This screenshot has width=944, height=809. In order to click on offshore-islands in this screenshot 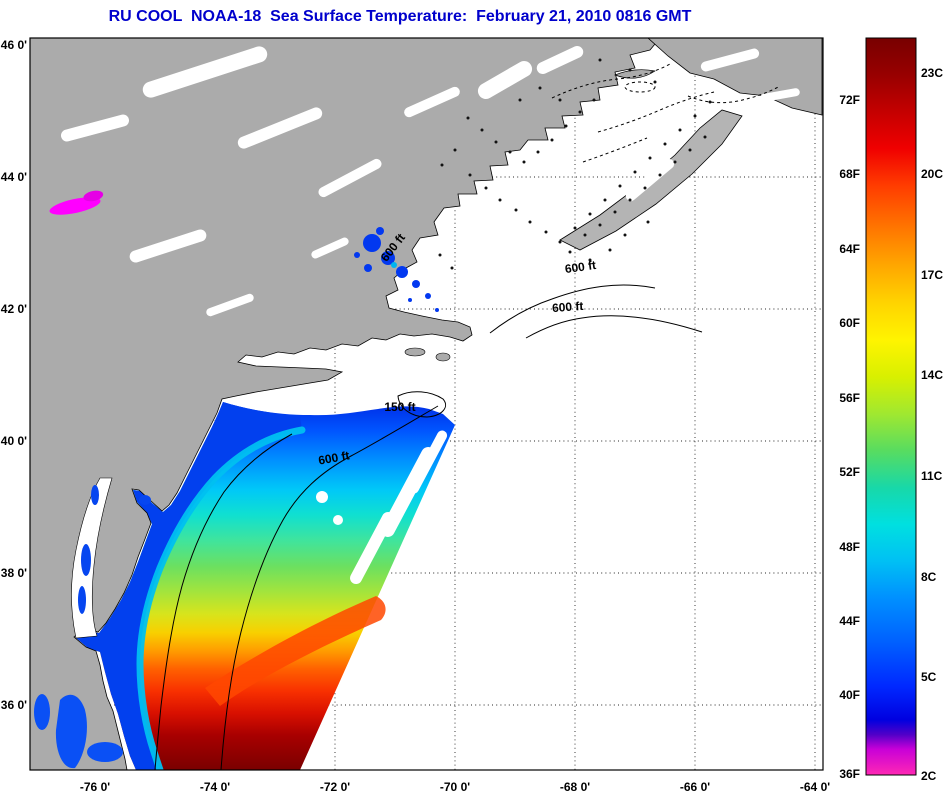, I will do `click(427, 354)`.